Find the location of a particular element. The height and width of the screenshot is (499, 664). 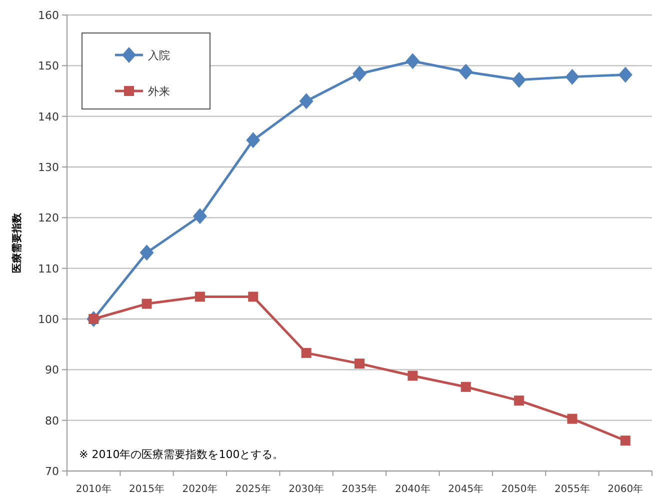

y-tick-label: 120 is located at coordinates (48, 218).